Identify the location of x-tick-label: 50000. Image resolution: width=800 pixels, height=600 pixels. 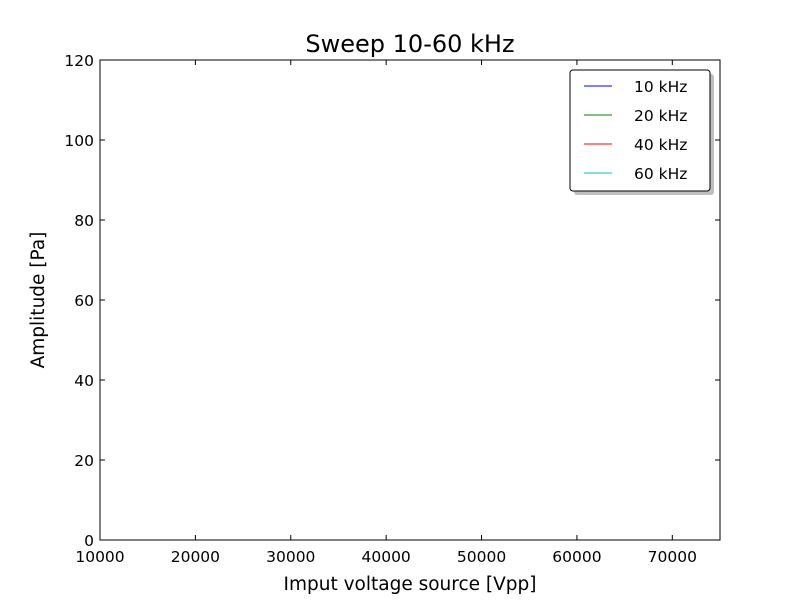
(481, 557).